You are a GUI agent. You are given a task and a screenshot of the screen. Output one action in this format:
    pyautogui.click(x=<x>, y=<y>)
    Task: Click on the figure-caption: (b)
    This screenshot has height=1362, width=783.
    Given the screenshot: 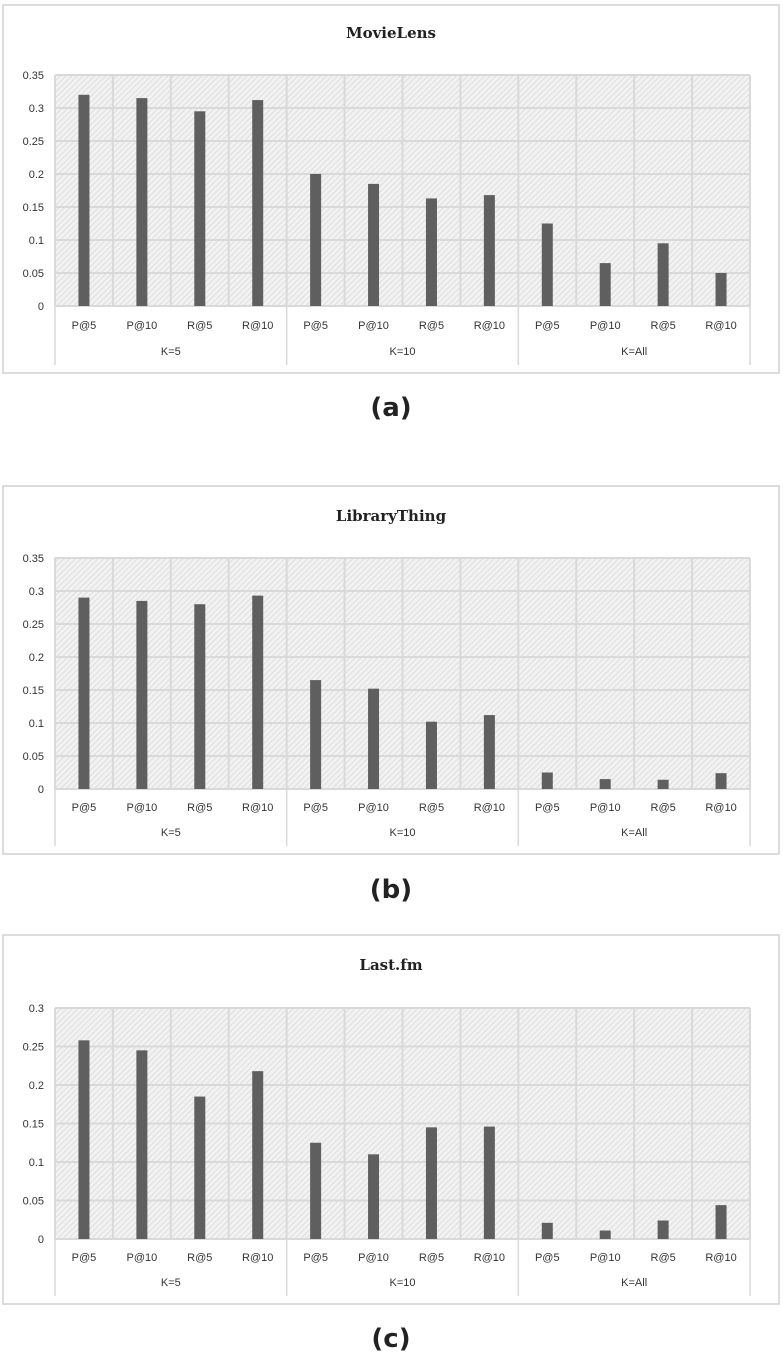 What is the action you would take?
    pyautogui.click(x=391, y=890)
    